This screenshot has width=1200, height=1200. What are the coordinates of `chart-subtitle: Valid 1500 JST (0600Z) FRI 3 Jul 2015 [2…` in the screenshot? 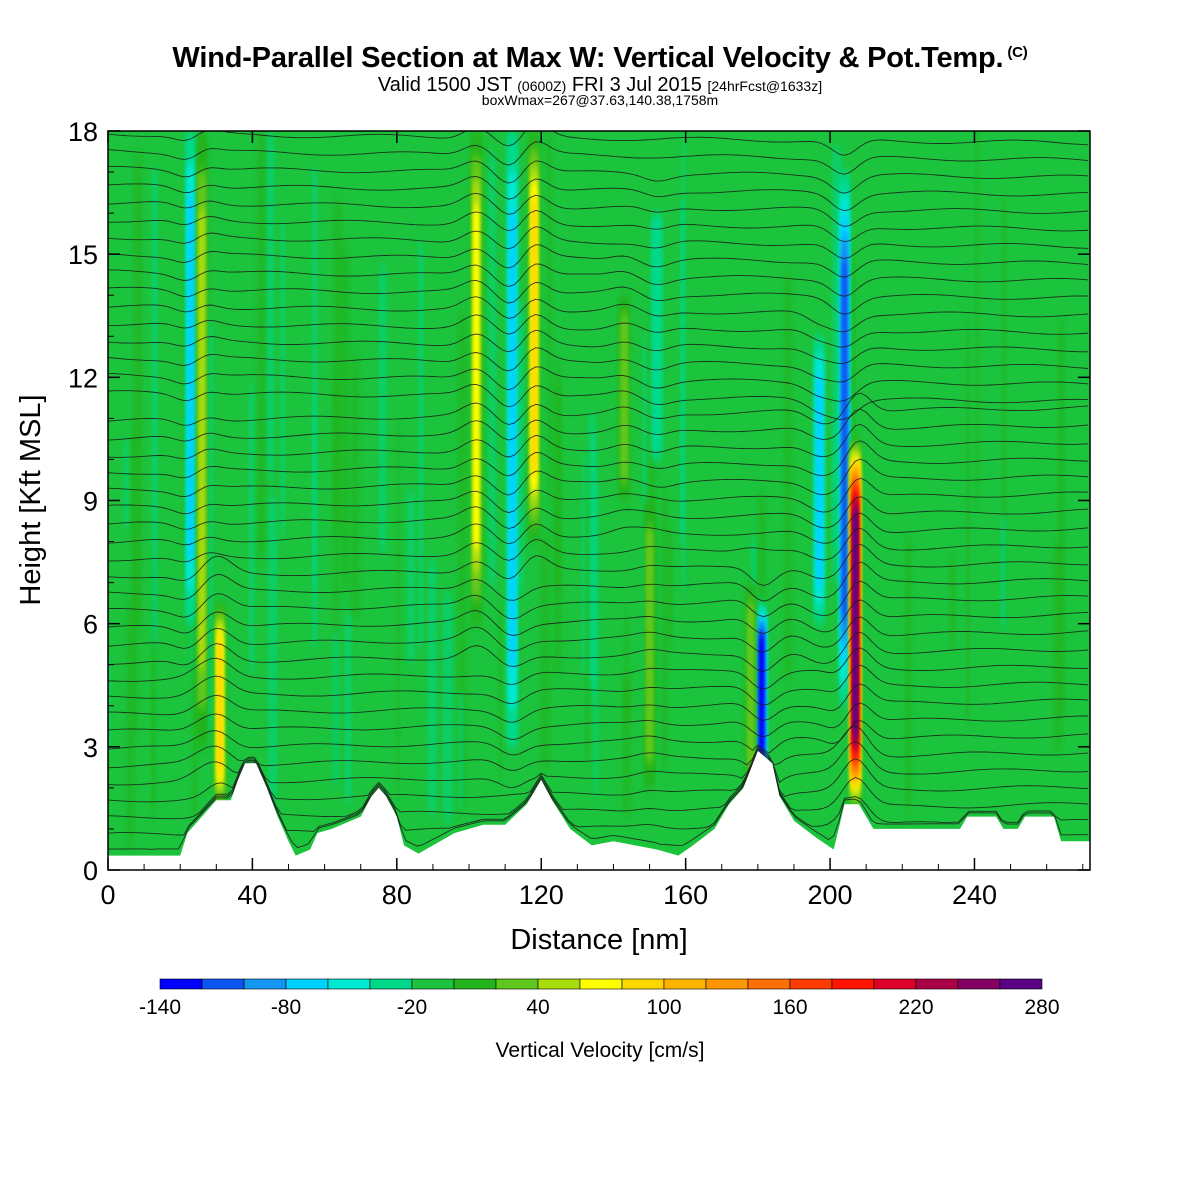 It's located at (600, 85).